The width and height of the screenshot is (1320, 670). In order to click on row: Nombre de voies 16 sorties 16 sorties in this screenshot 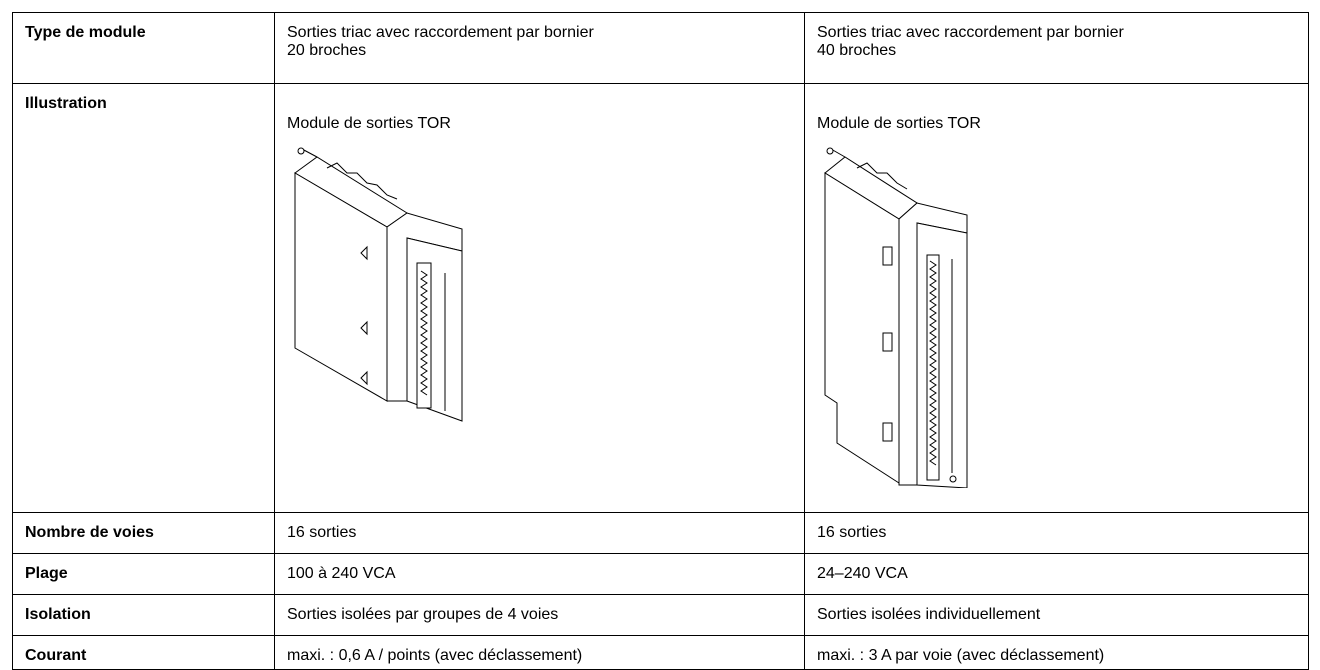, I will do `click(660, 533)`.